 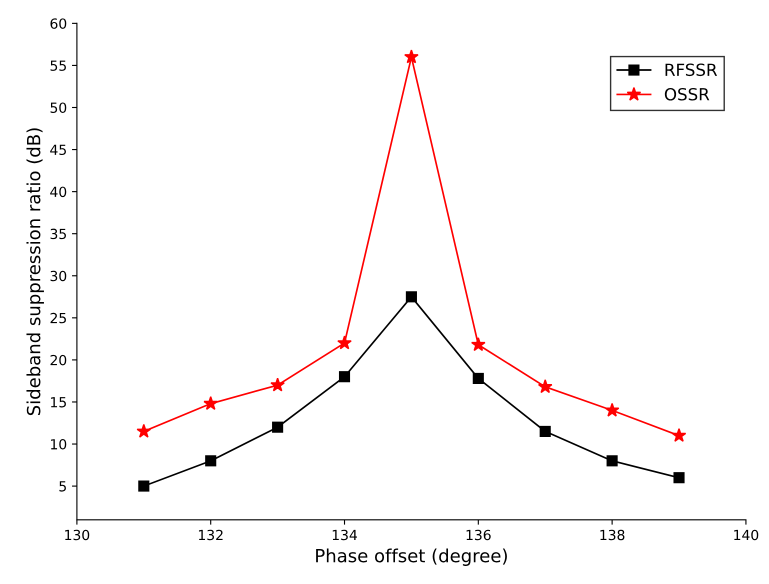 I want to click on y-tick-label: 45, so click(x=58, y=150).